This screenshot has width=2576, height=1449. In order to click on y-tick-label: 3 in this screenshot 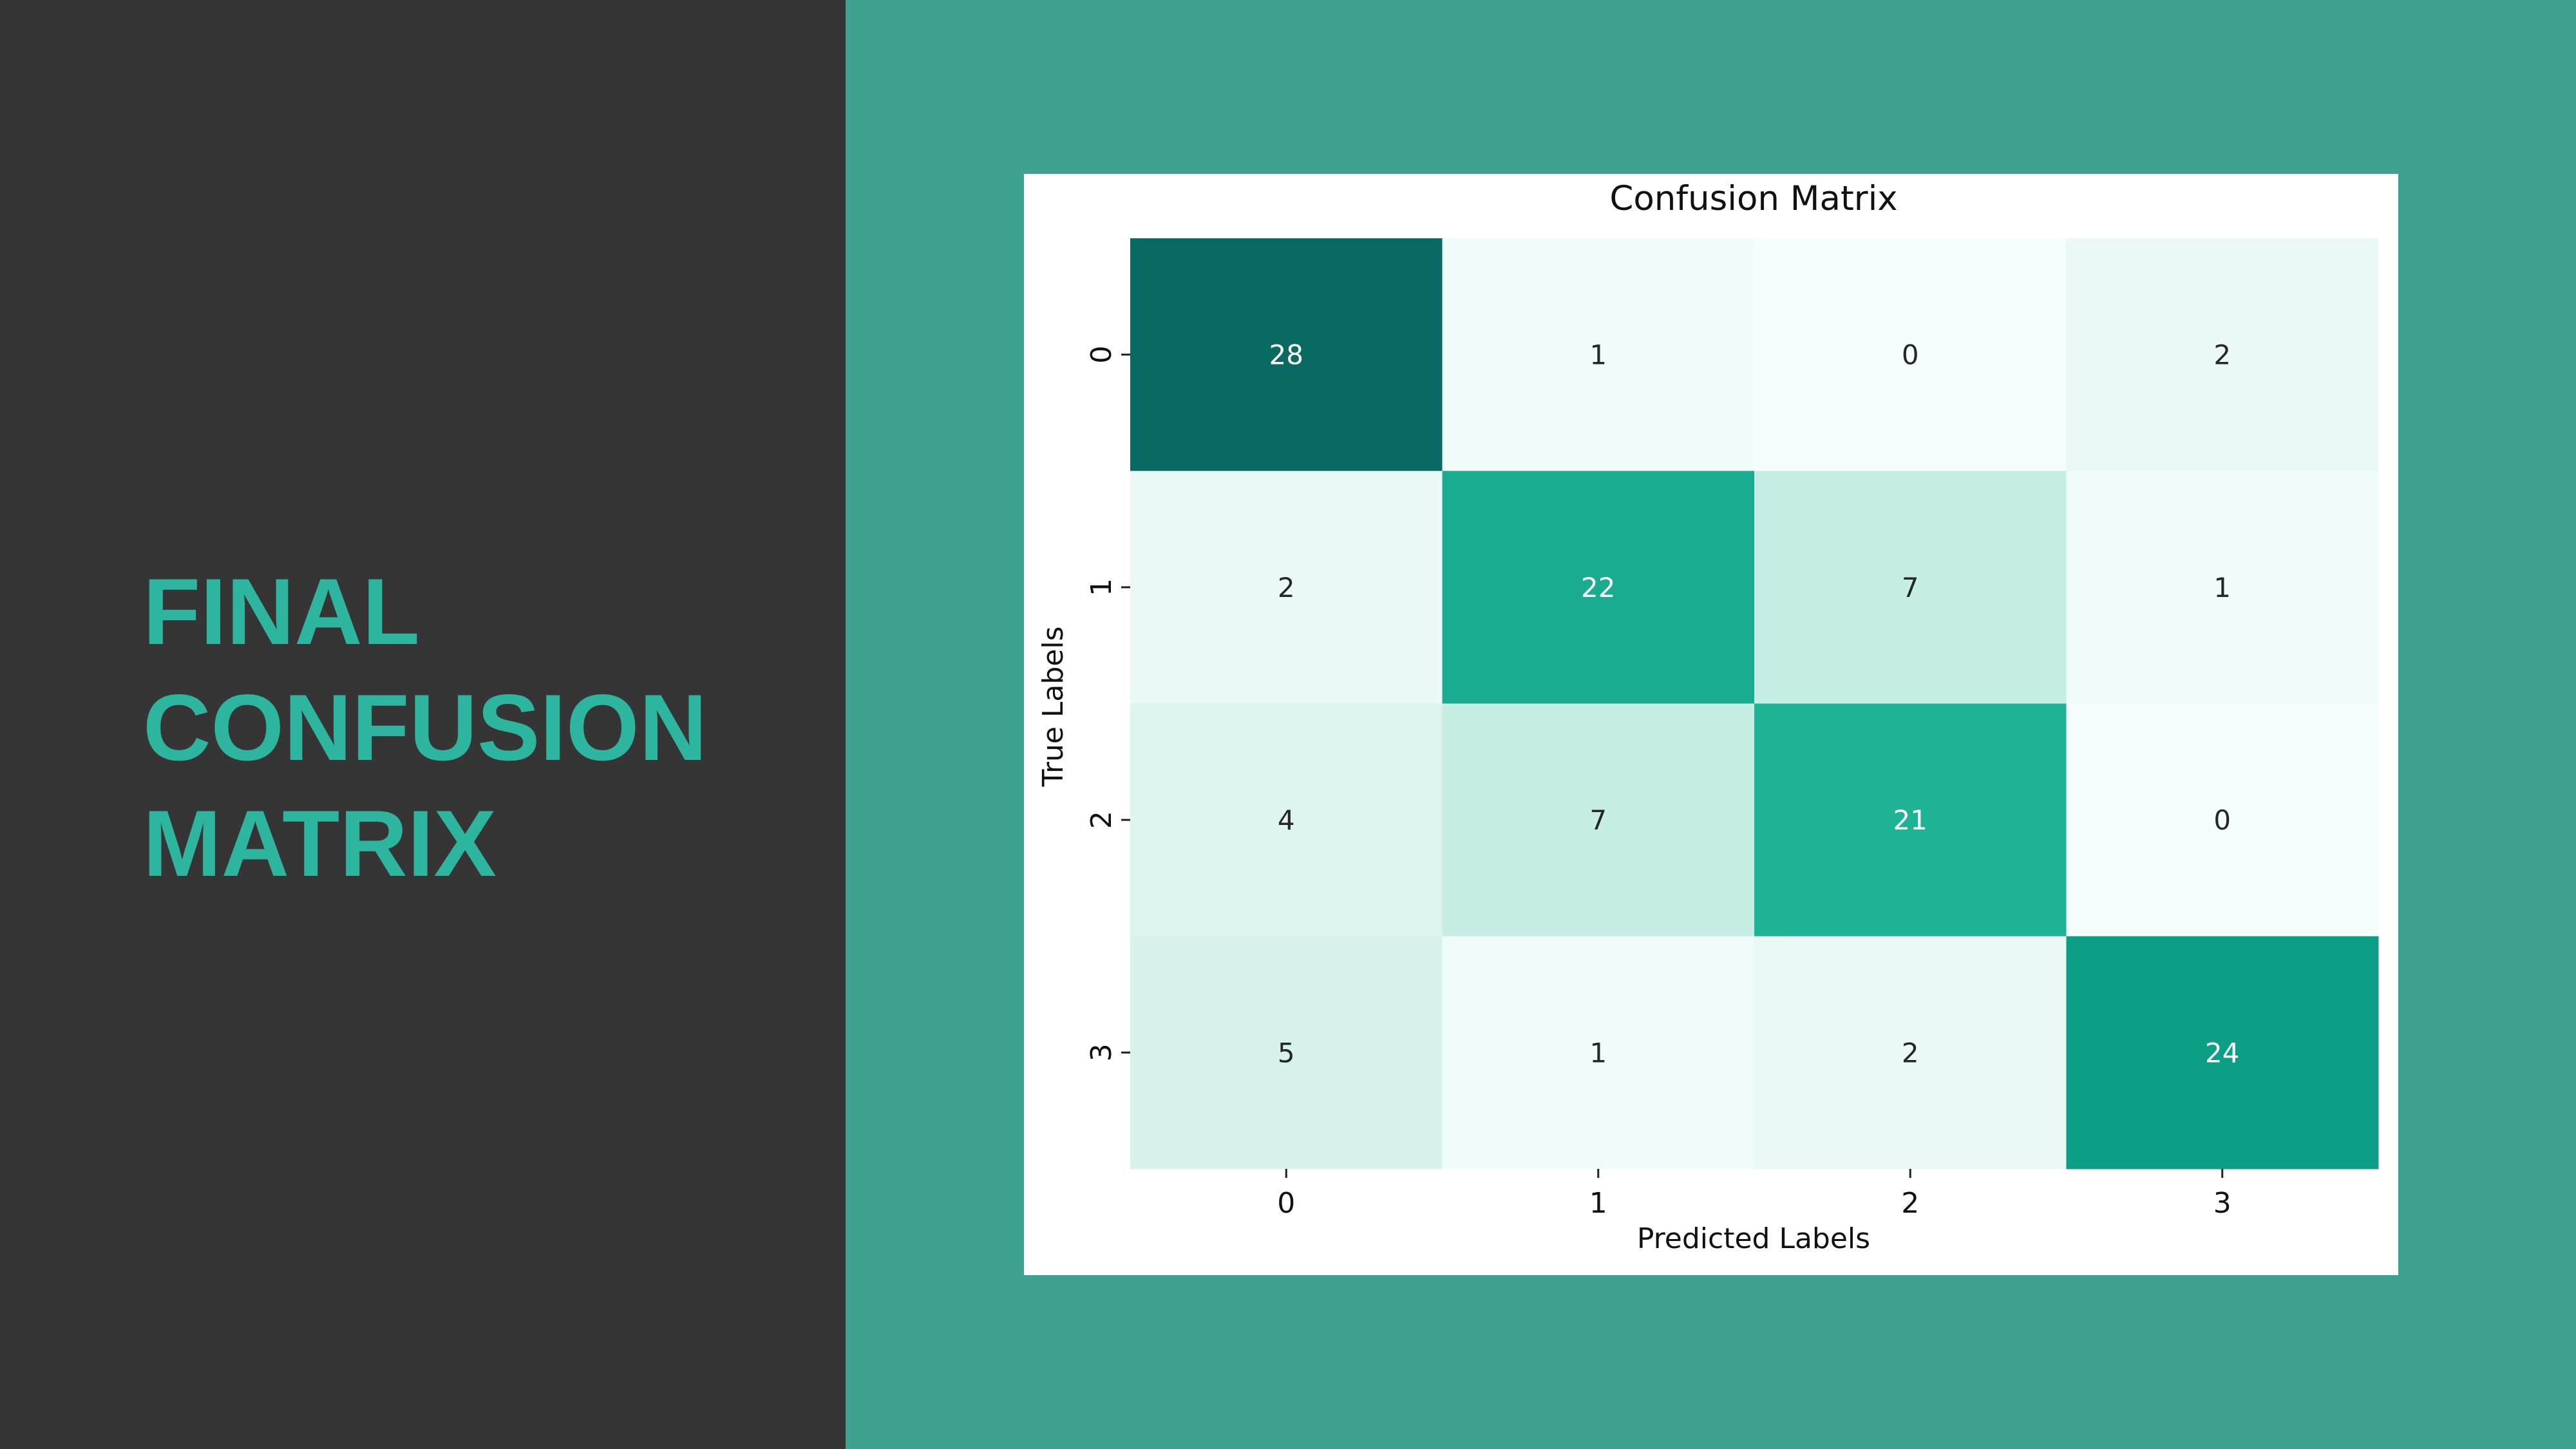, I will do `click(1101, 1052)`.